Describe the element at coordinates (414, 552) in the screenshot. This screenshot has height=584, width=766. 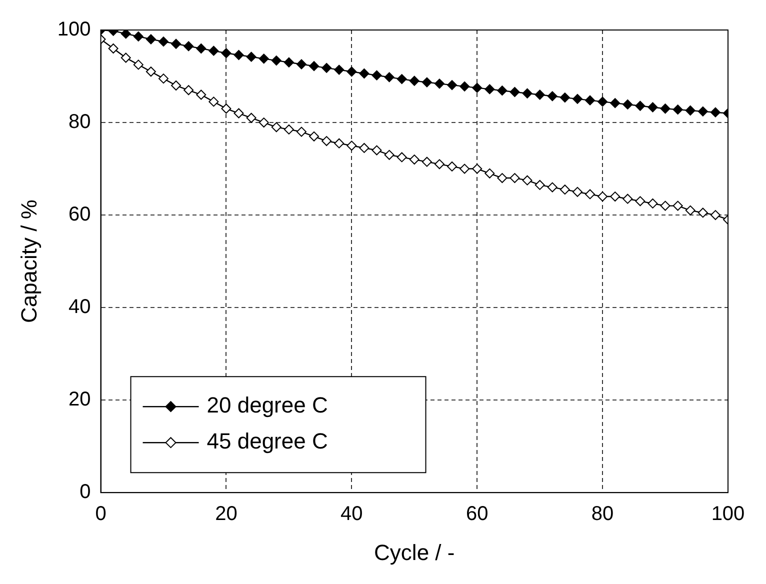
I see `x-axis-title: Cycle / -` at that location.